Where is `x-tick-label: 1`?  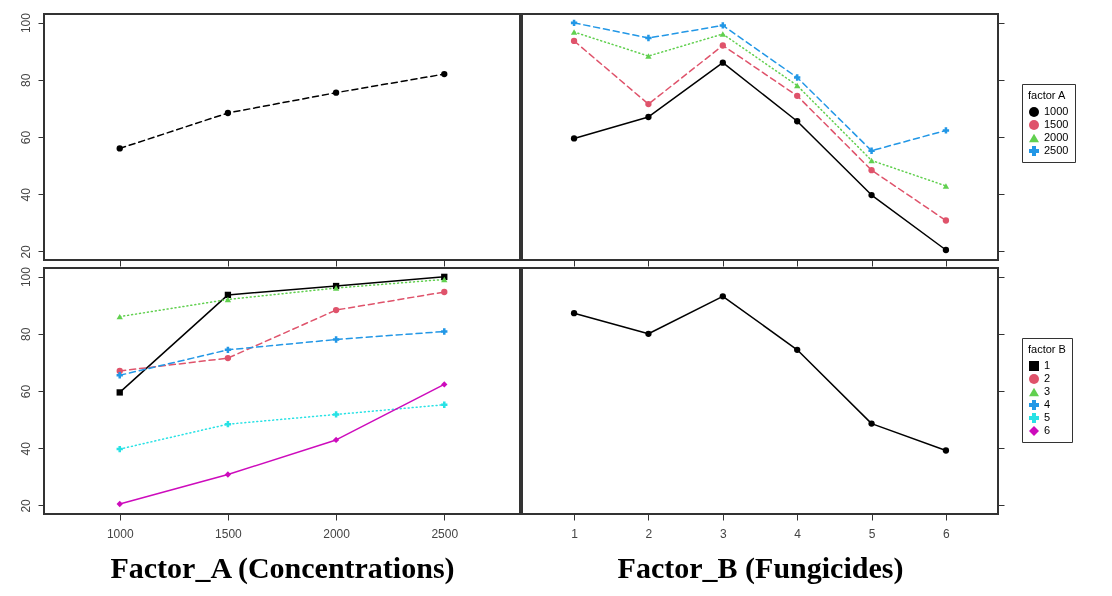 x-tick-label: 1 is located at coordinates (575, 533).